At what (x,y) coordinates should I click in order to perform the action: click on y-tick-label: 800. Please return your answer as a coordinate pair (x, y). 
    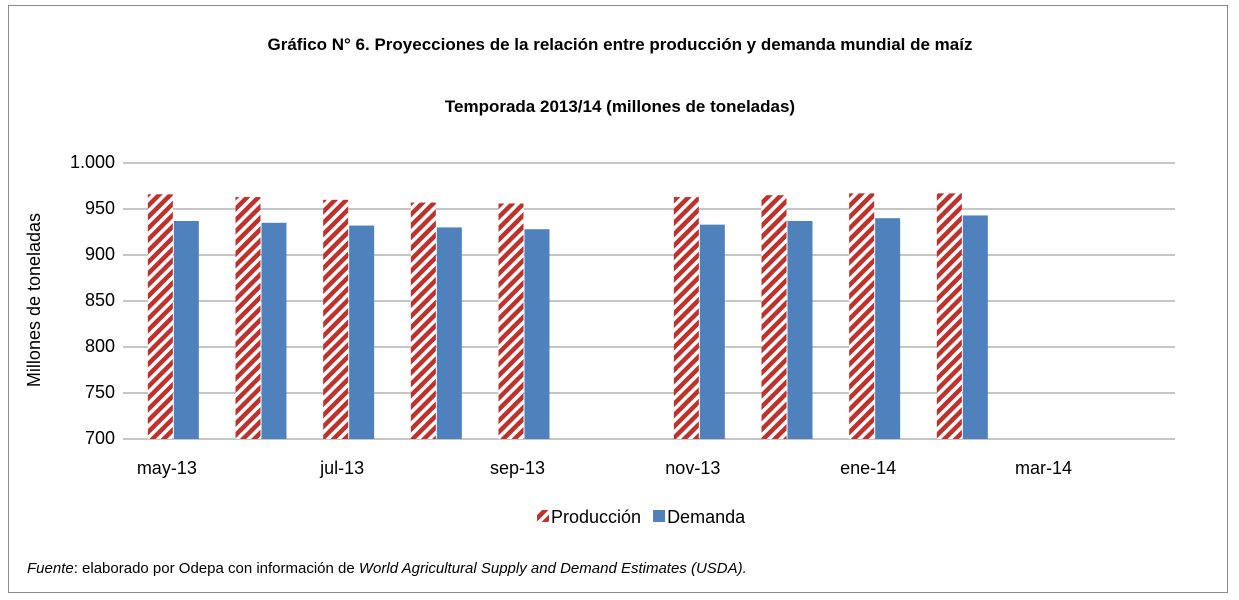
    Looking at the image, I should click on (100, 346).